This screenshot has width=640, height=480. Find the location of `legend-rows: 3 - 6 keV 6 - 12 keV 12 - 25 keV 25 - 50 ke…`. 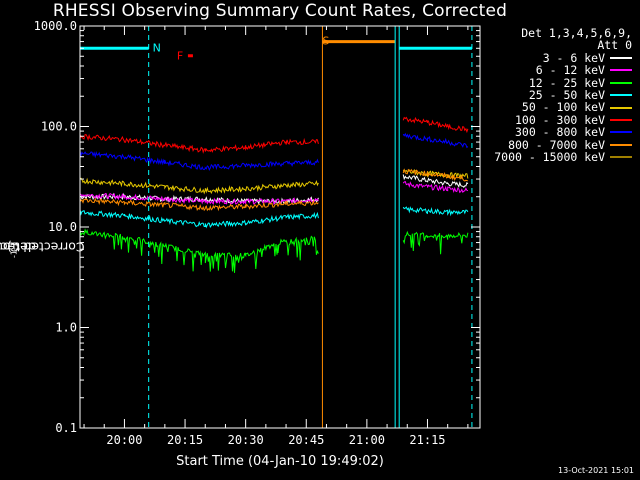

legend-rows: 3 - 6 keV 6 - 12 keV 12 - 25 keV 25 - 50 ke… is located at coordinates (563, 106).